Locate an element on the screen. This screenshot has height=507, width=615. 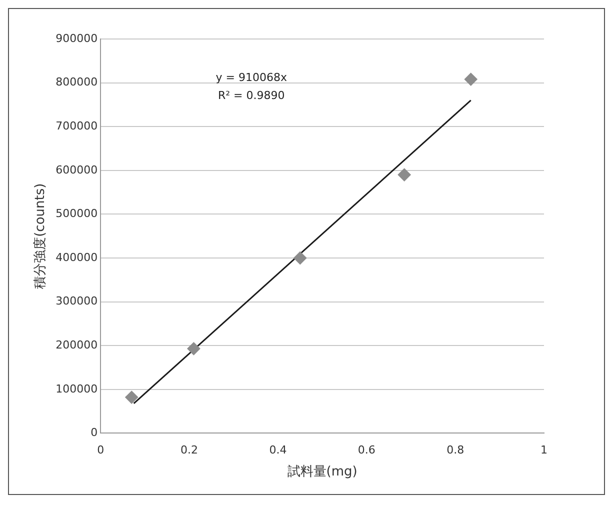
y-tick-label: 800000 is located at coordinates (77, 82).